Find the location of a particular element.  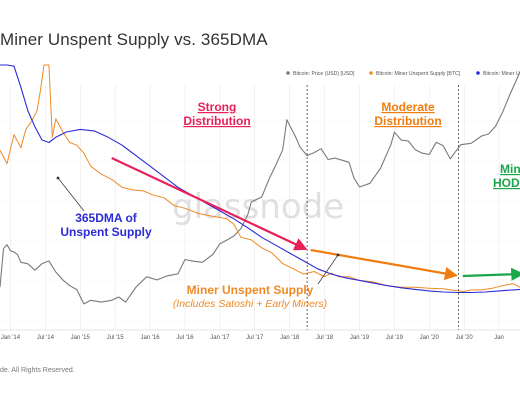

x-tick-label: Jul '18 is located at coordinates (325, 338).